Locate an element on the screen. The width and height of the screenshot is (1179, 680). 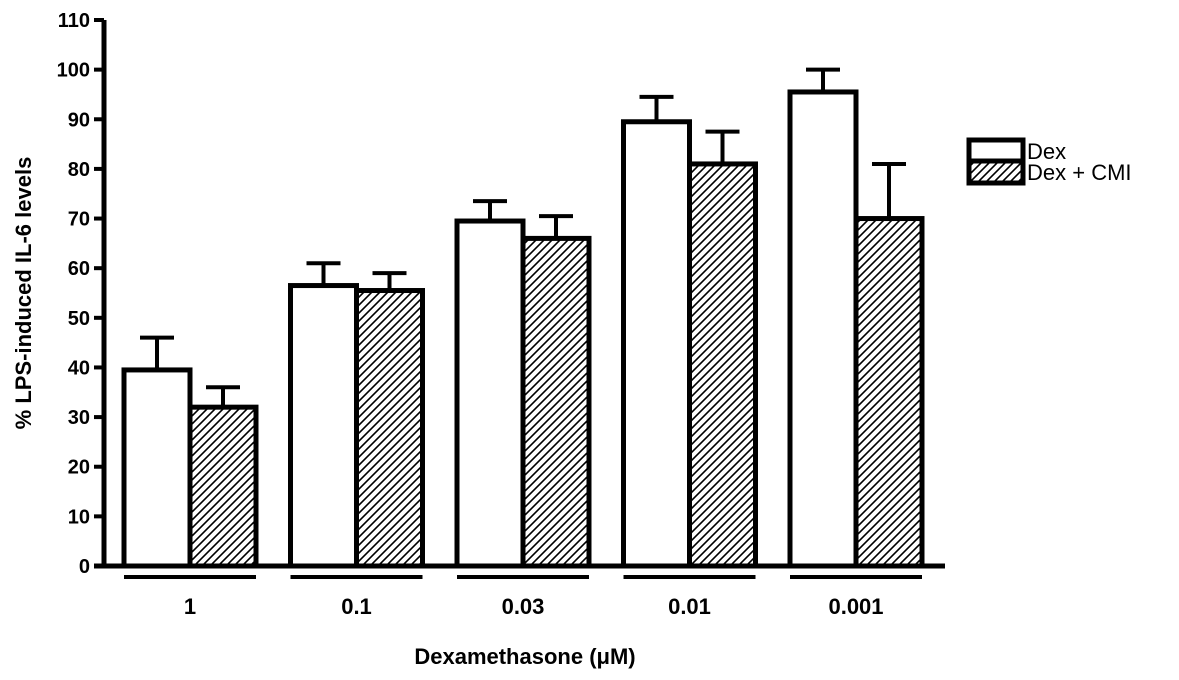
y-tick-label: 20 is located at coordinates (79, 468).